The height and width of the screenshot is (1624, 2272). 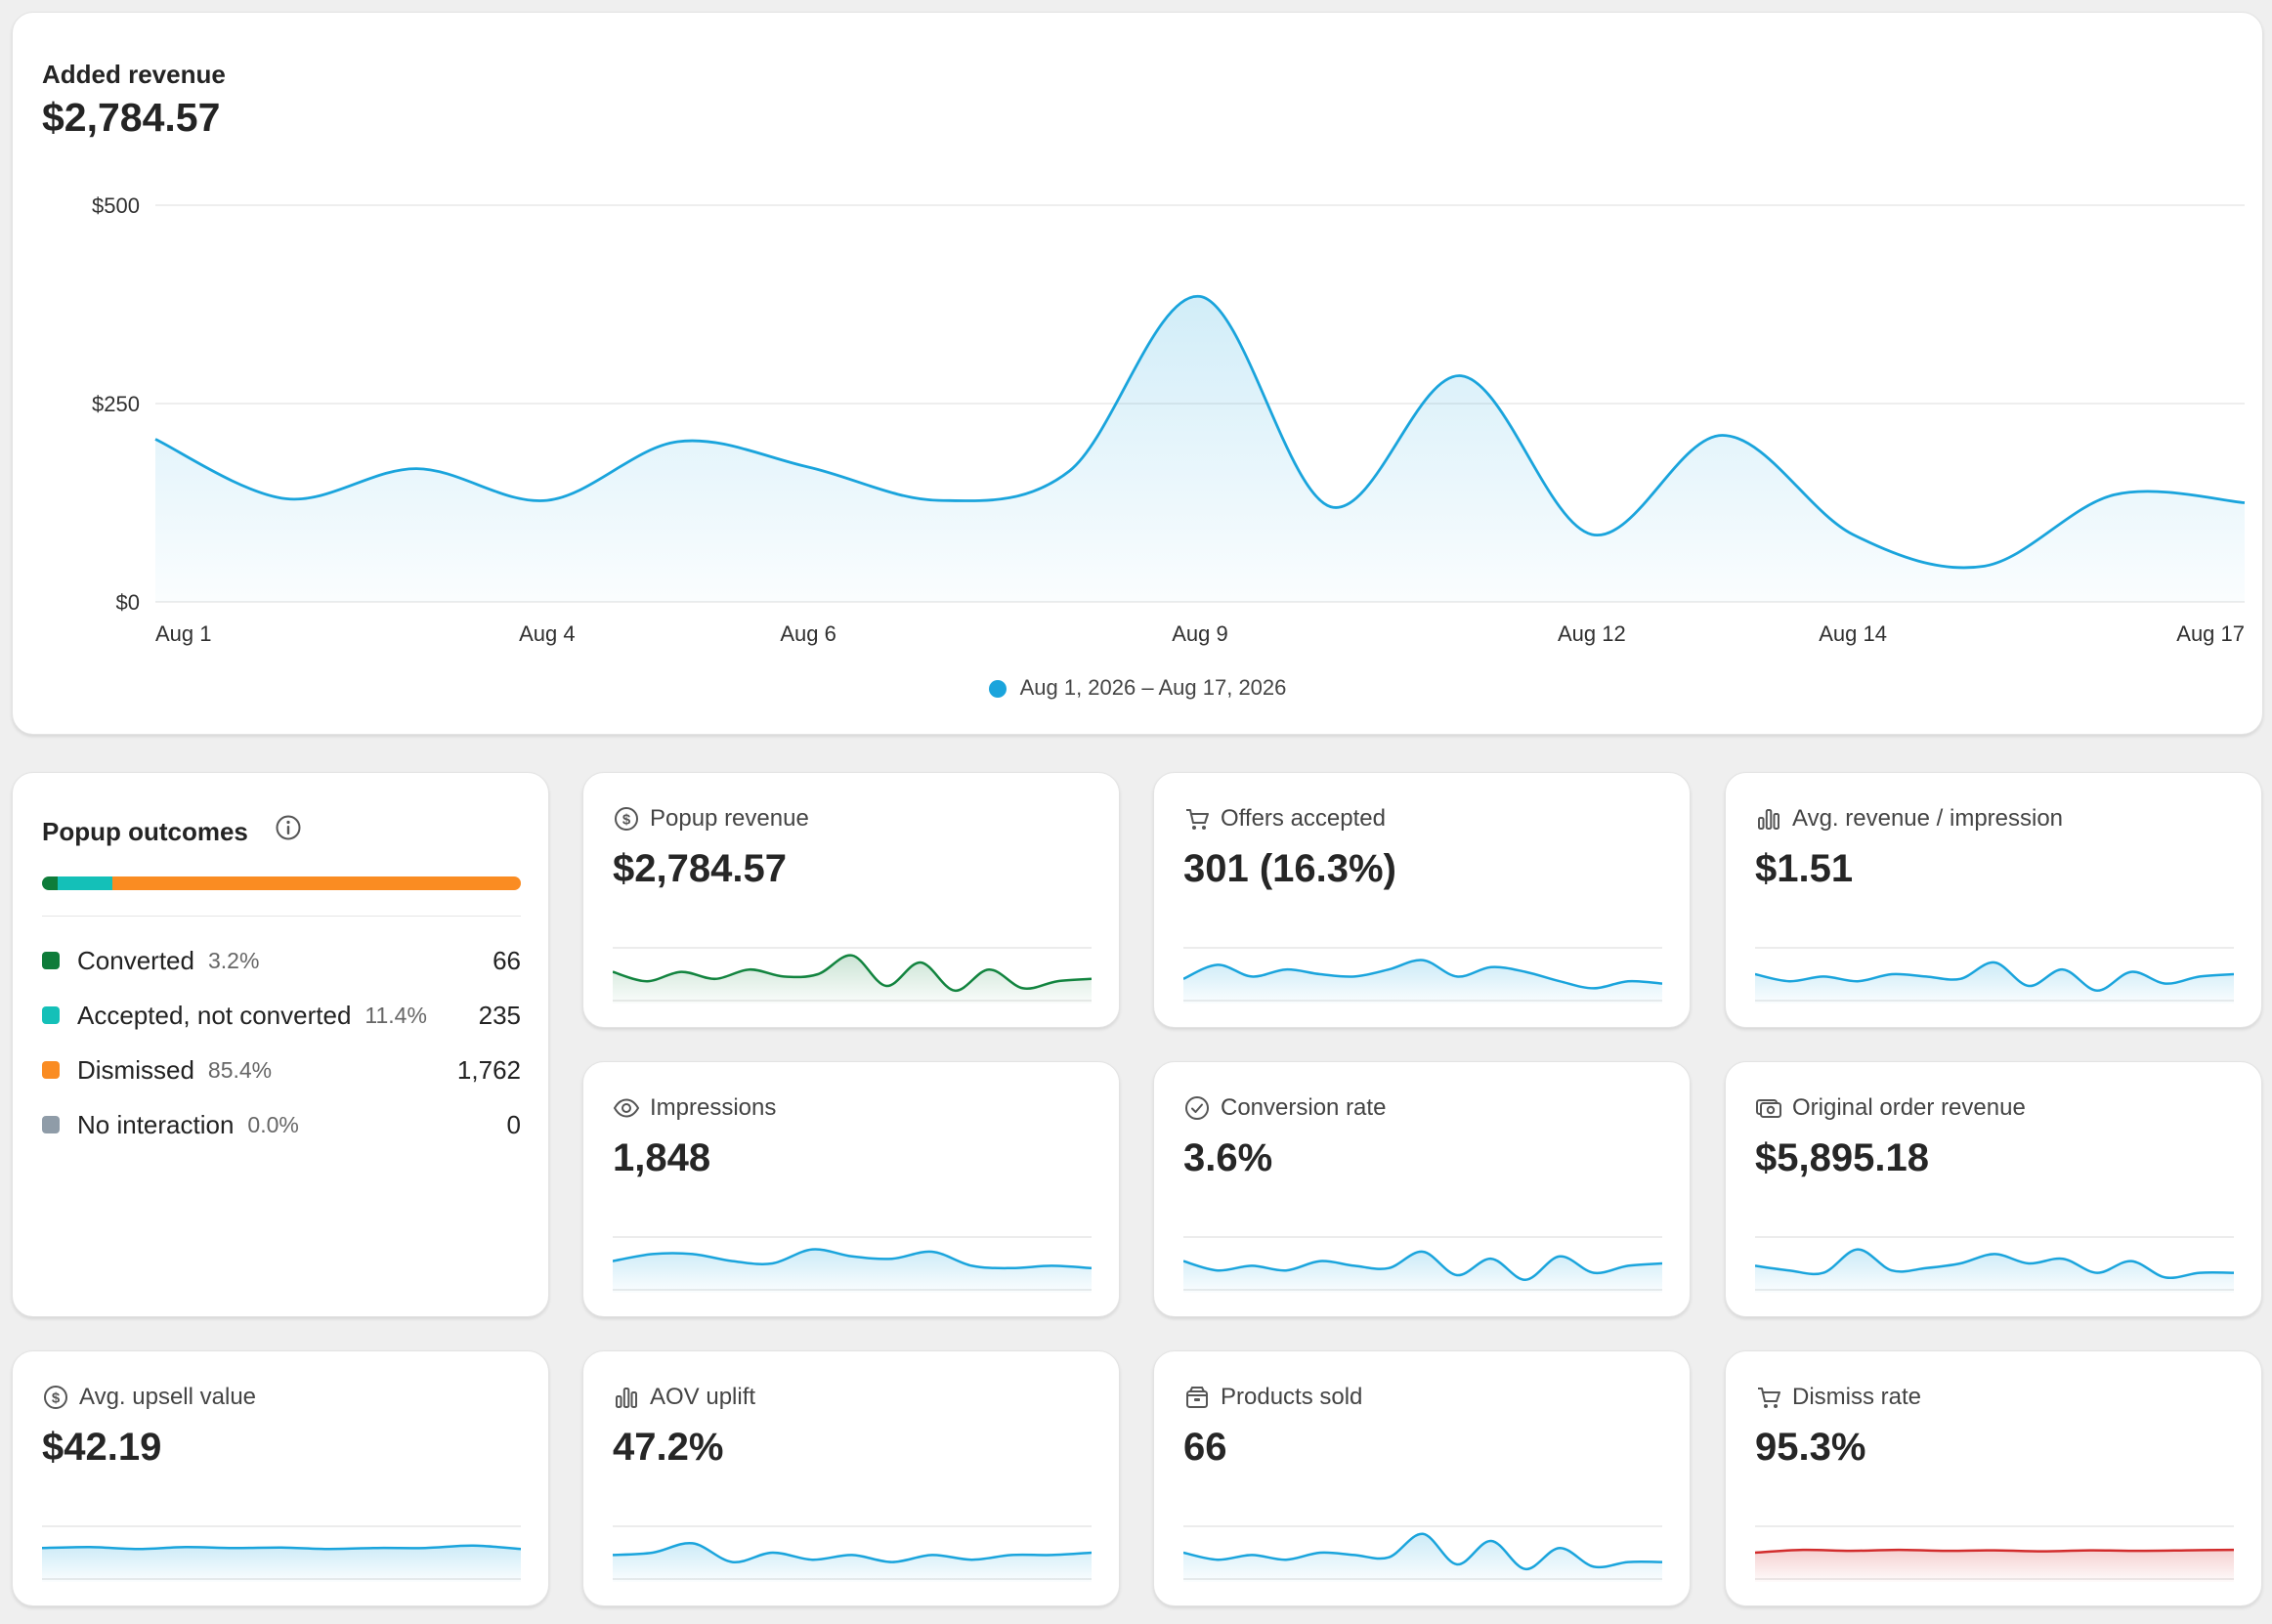 What do you see at coordinates (168, 1397) in the screenshot?
I see `metric-label: Avg. upsell value` at bounding box center [168, 1397].